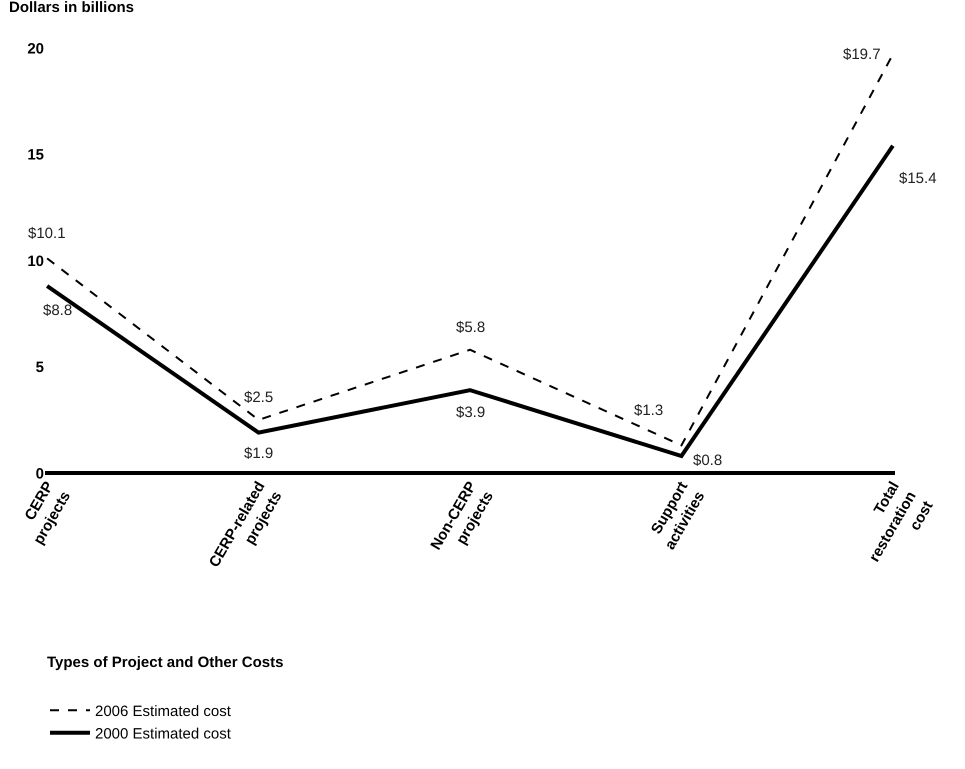  What do you see at coordinates (259, 453) in the screenshot?
I see `data-label: $1.9` at bounding box center [259, 453].